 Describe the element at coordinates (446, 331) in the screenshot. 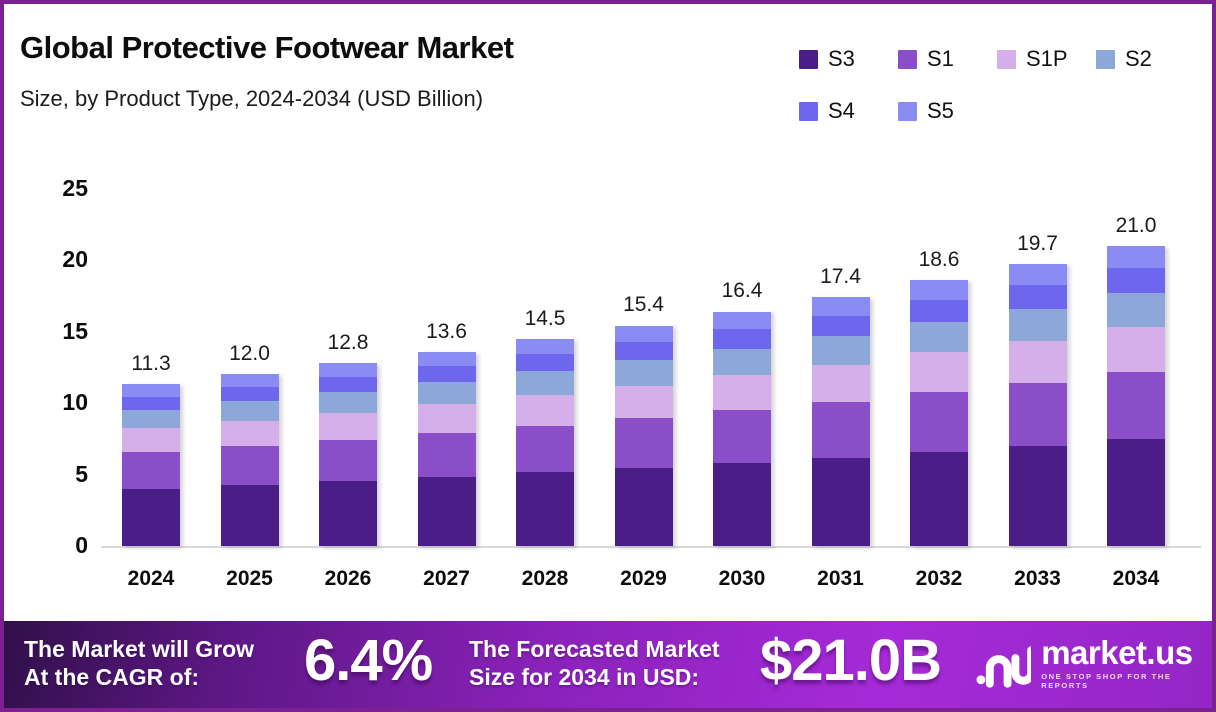

I see `bar-value-label-2027: 13.6` at that location.